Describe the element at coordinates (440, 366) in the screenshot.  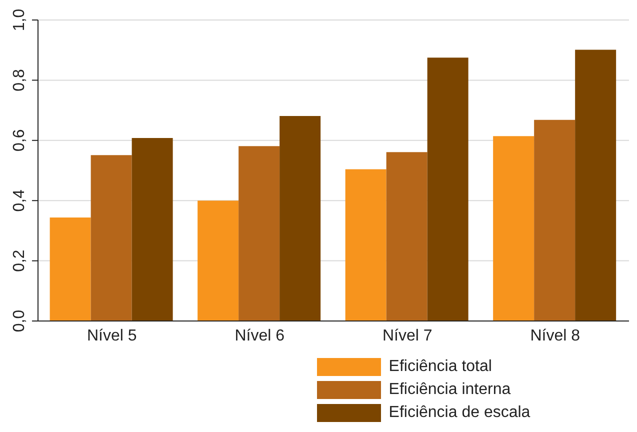
I see `legend-label: Eficiência total` at that location.